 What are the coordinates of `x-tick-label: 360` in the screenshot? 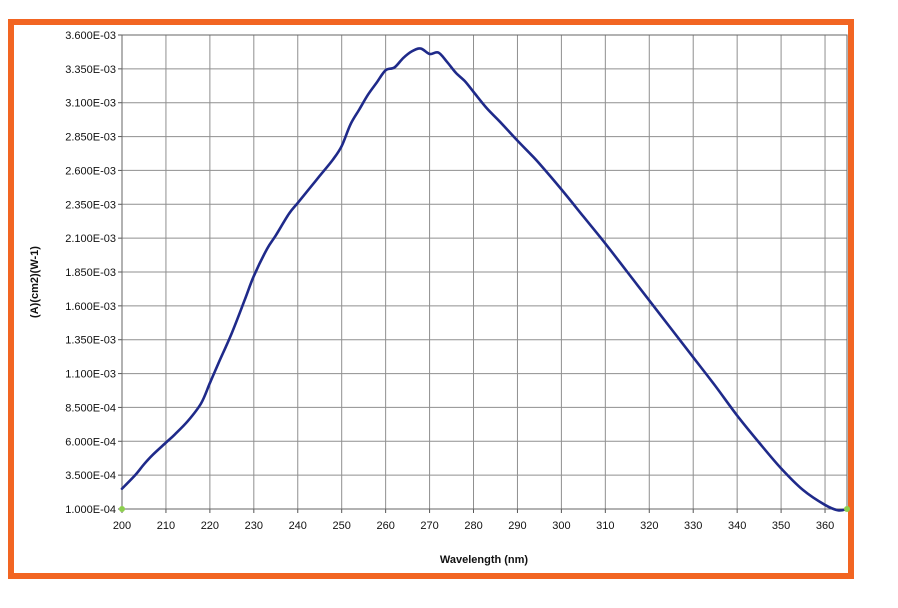 It's located at (825, 526).